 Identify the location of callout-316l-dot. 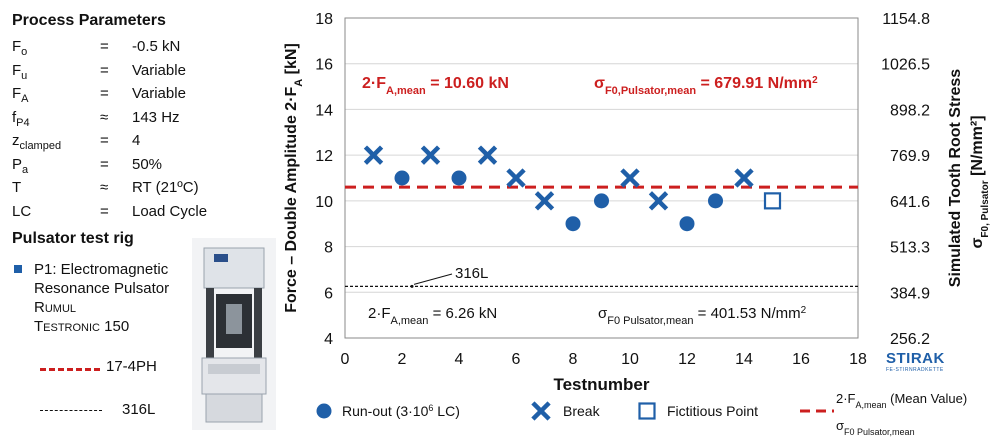
(412, 286).